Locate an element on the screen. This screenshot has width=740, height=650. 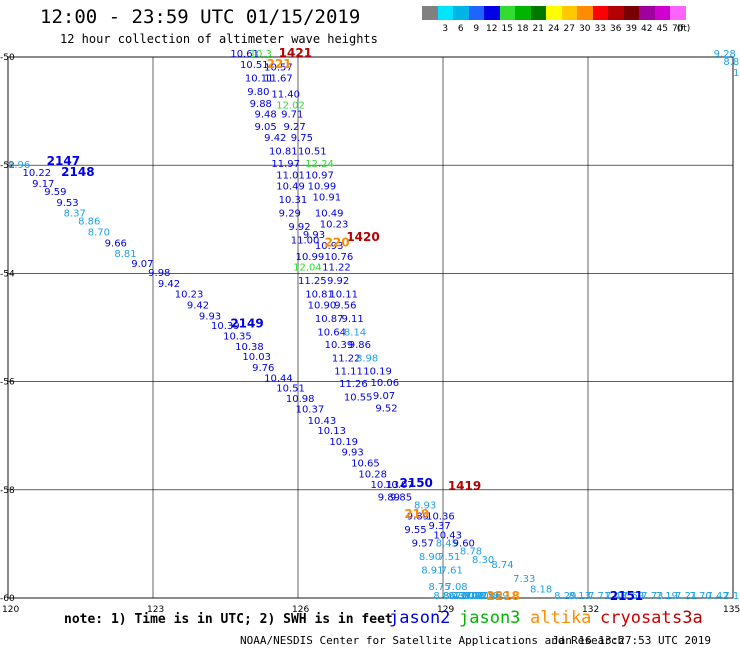
data-point-label: 8.18 is located at coordinates (541, 590).